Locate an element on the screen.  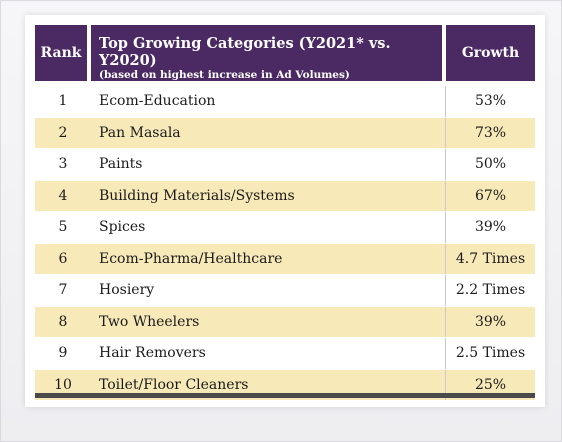
rank-cell: 5 is located at coordinates (63, 227).